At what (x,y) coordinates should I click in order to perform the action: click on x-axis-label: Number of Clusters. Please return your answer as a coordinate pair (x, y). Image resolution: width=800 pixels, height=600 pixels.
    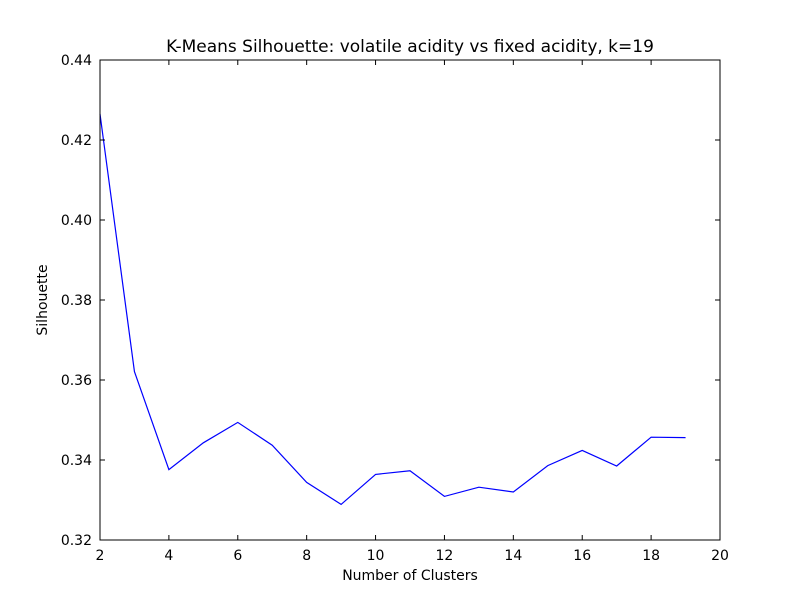
    Looking at the image, I should click on (410, 576).